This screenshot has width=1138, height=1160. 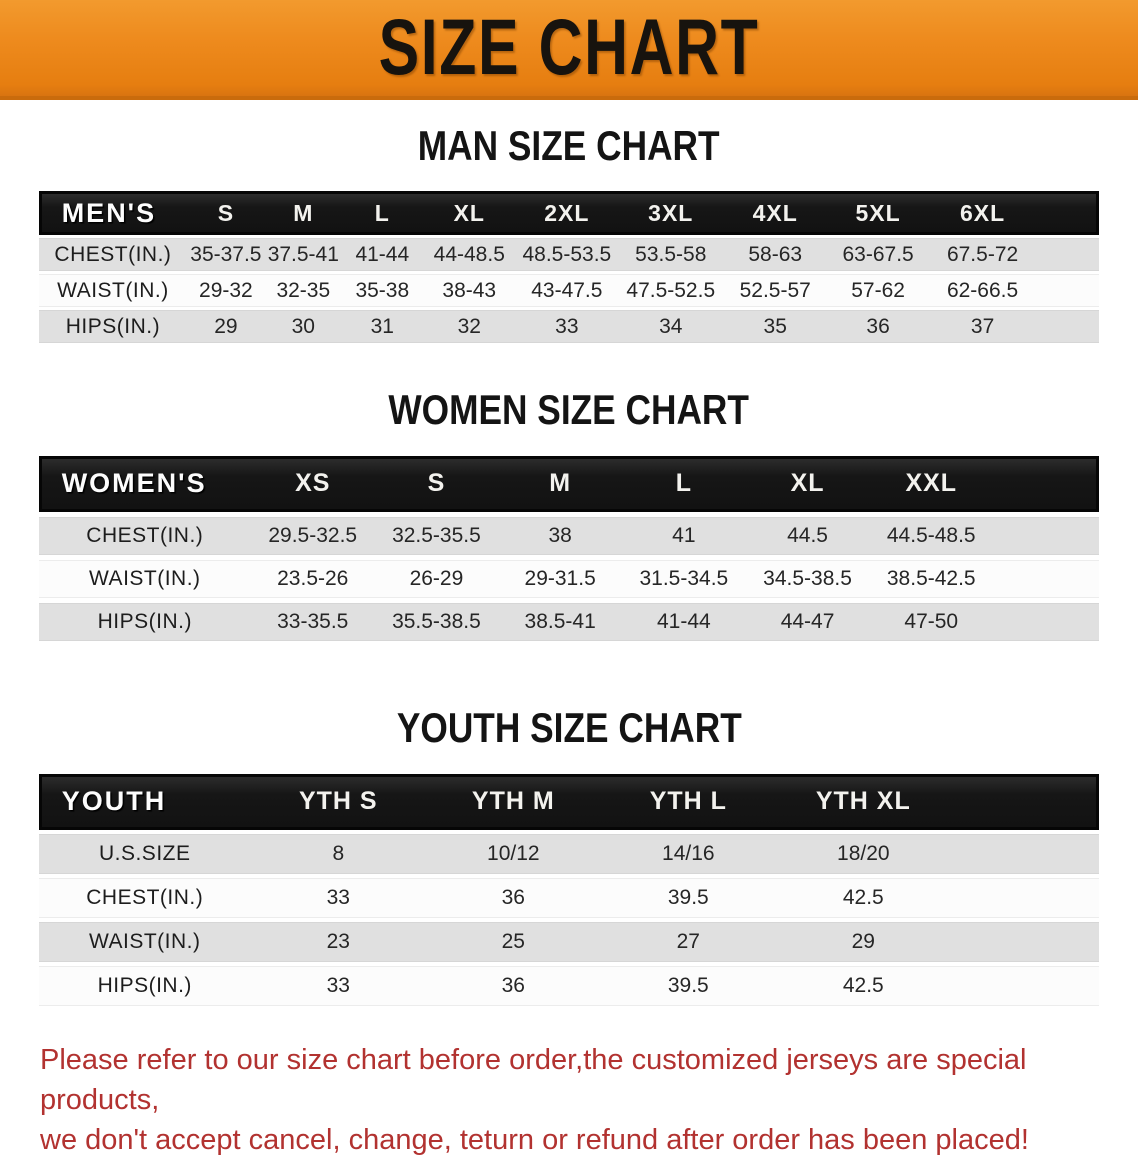 I want to click on measurement-value: 62-66.5, so click(x=982, y=291).